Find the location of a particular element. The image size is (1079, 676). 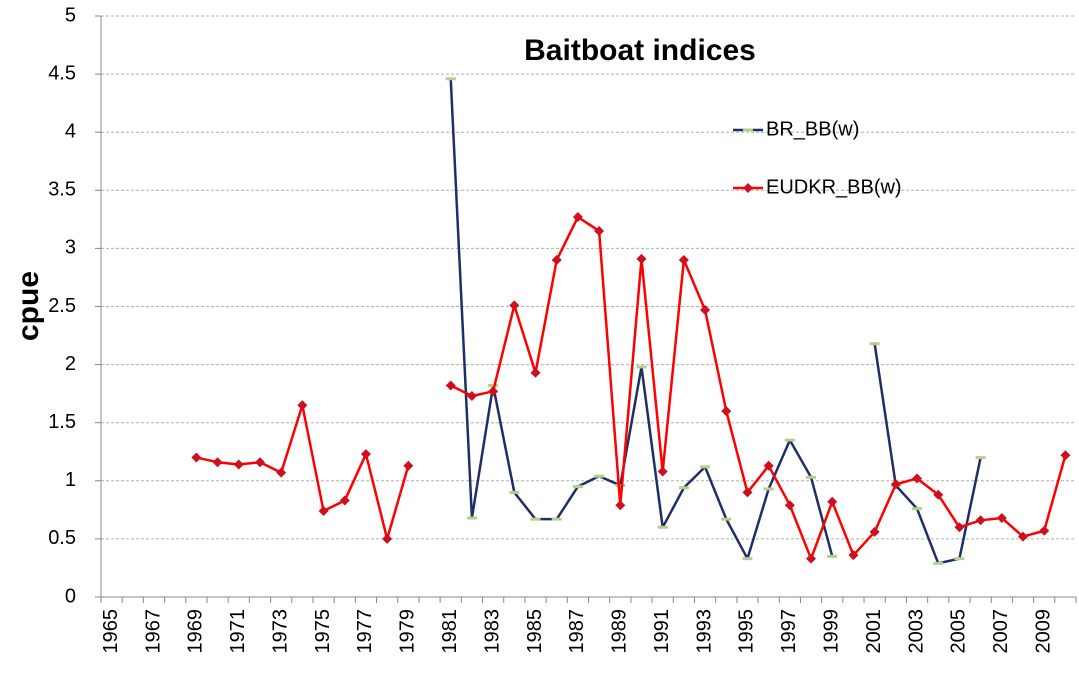

x-tick-label: 1969 is located at coordinates (196, 631).